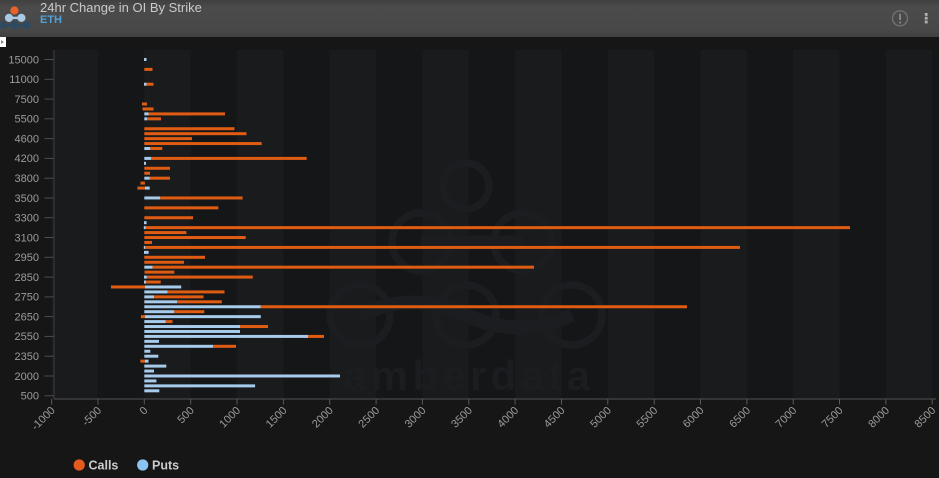 The width and height of the screenshot is (939, 478). What do you see at coordinates (27, 258) in the screenshot?
I see `svg-text: 2950` at bounding box center [27, 258].